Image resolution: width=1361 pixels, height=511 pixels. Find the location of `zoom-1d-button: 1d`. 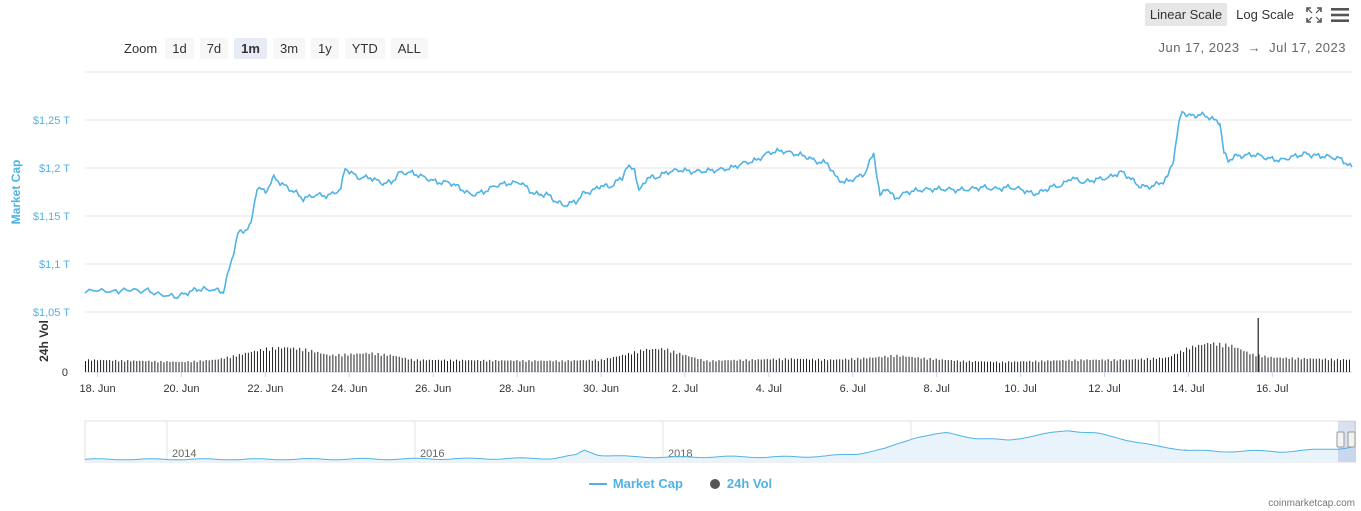

zoom-1d-button: 1d is located at coordinates (179, 48).